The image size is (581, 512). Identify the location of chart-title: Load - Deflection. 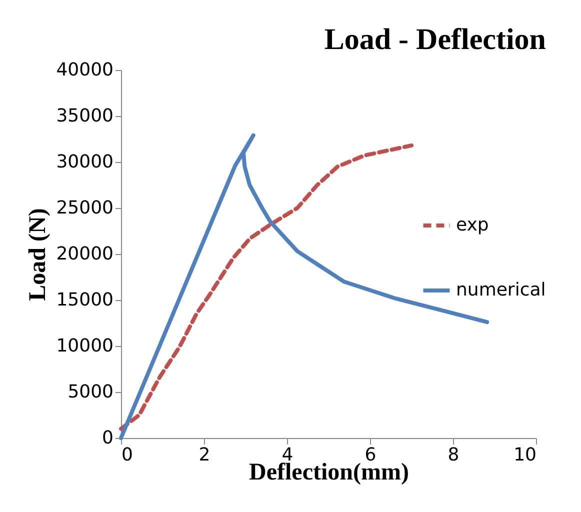
(435, 39).